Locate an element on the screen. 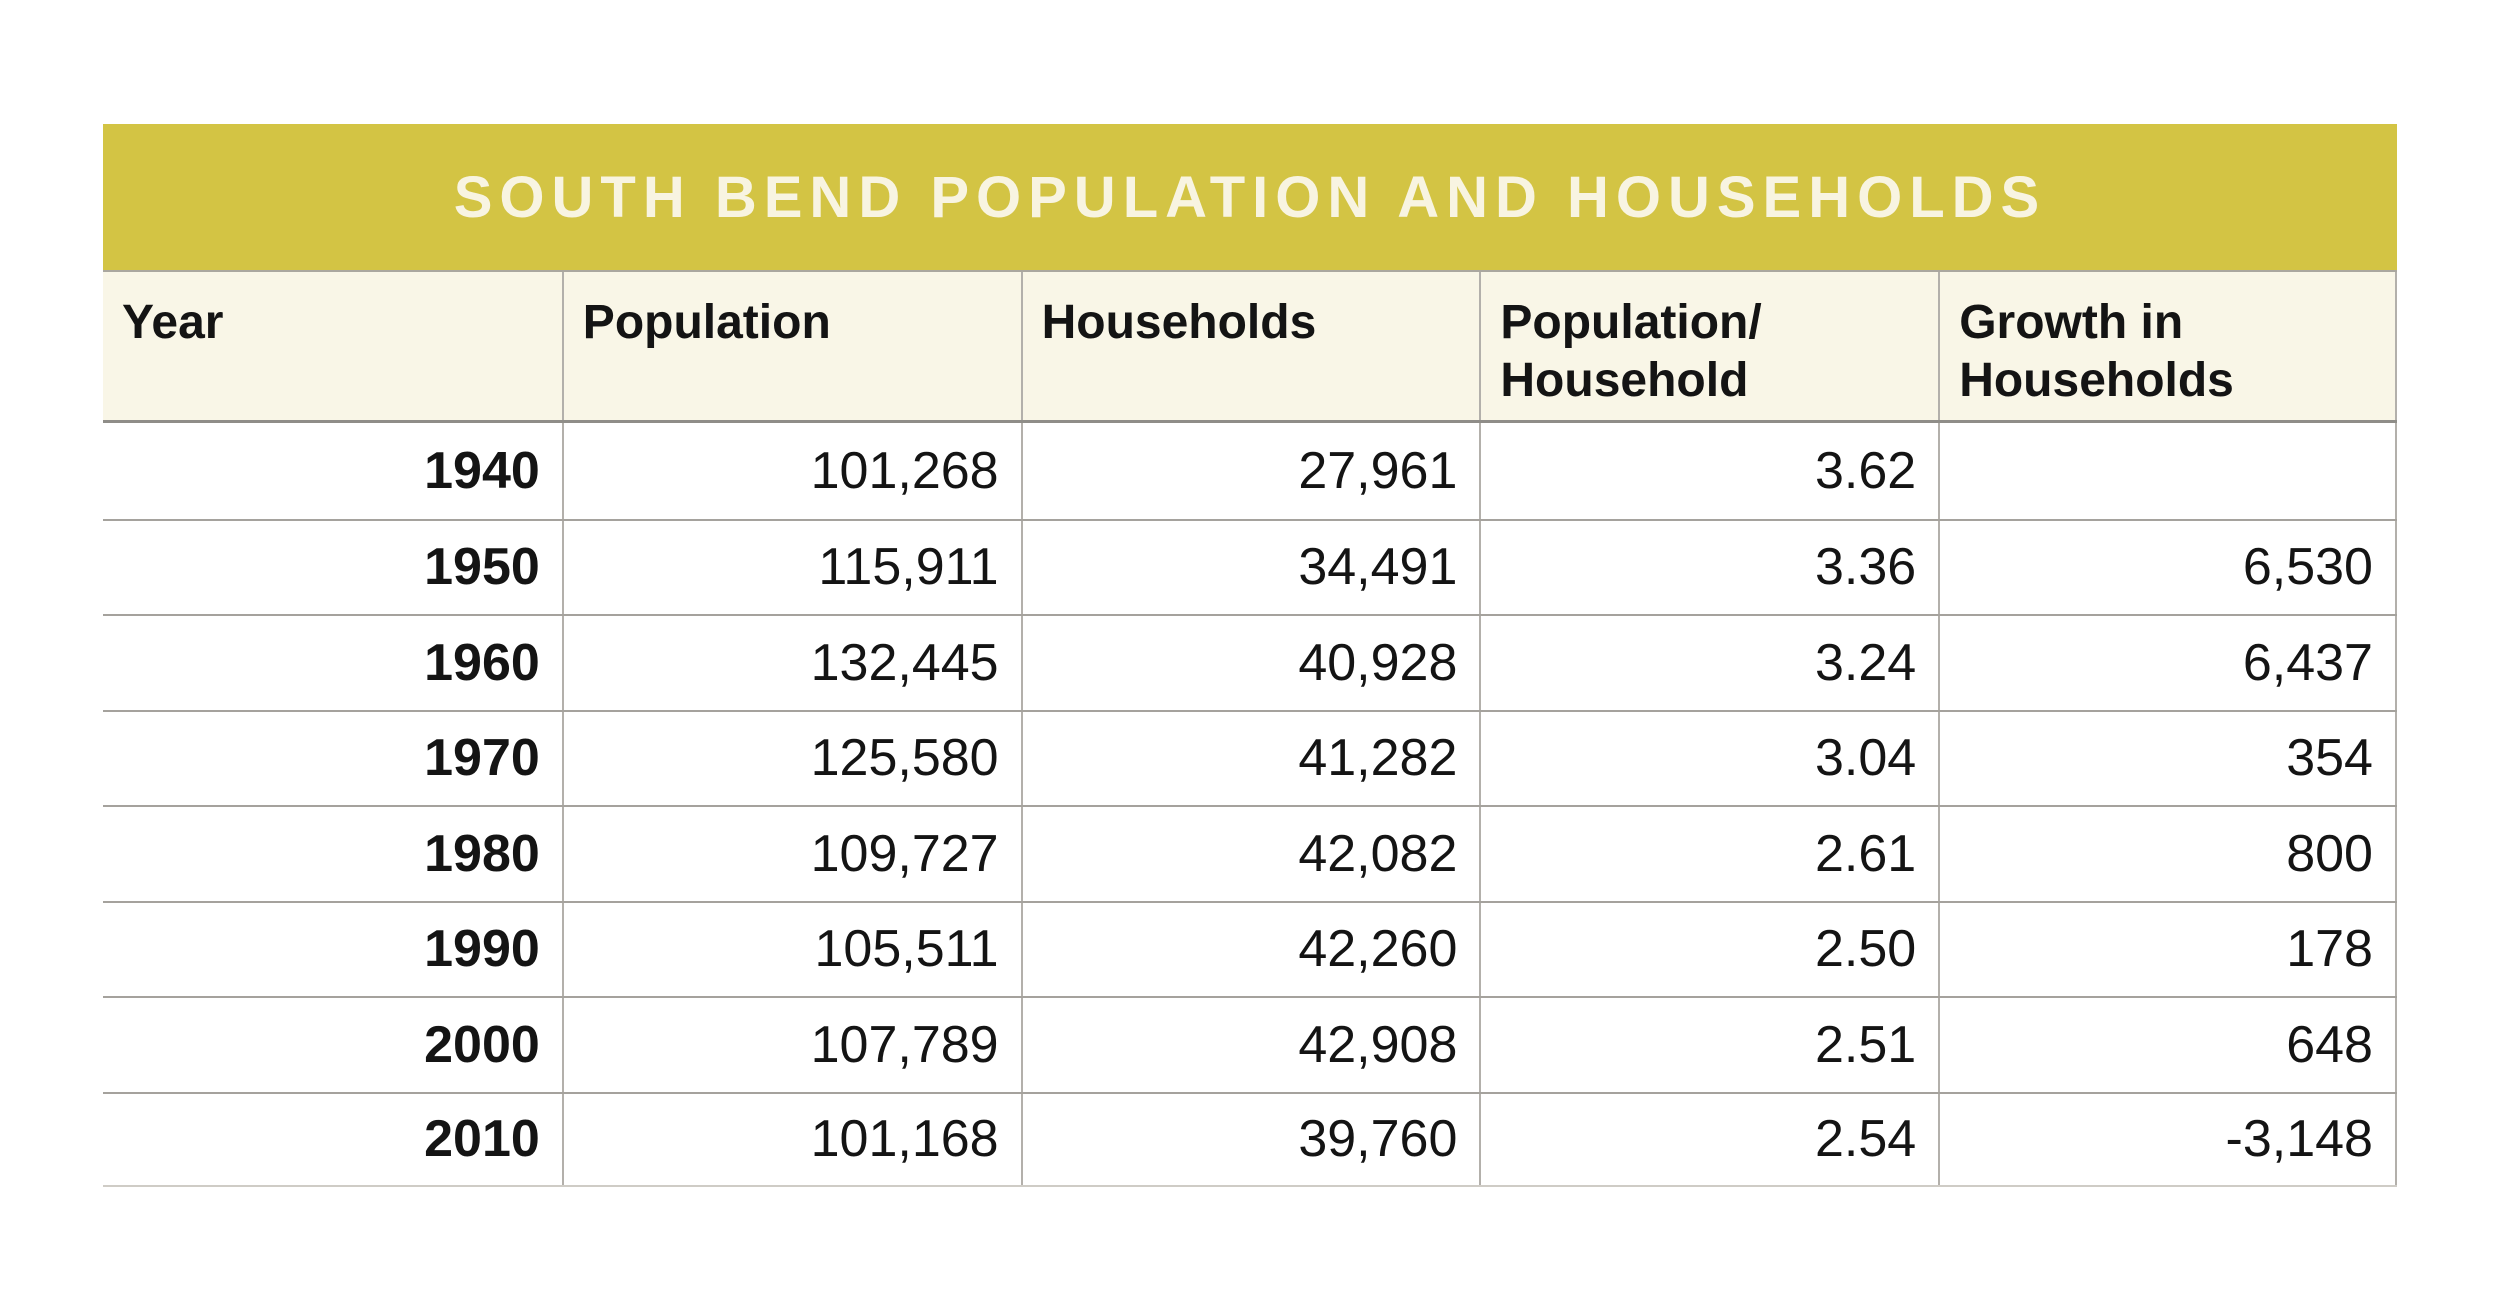 Image resolution: width=2500 pixels, height=1303 pixels. table-title-bar: SOUTH BEND POPULATION AND HOUSEHOLDS is located at coordinates (1250, 197).